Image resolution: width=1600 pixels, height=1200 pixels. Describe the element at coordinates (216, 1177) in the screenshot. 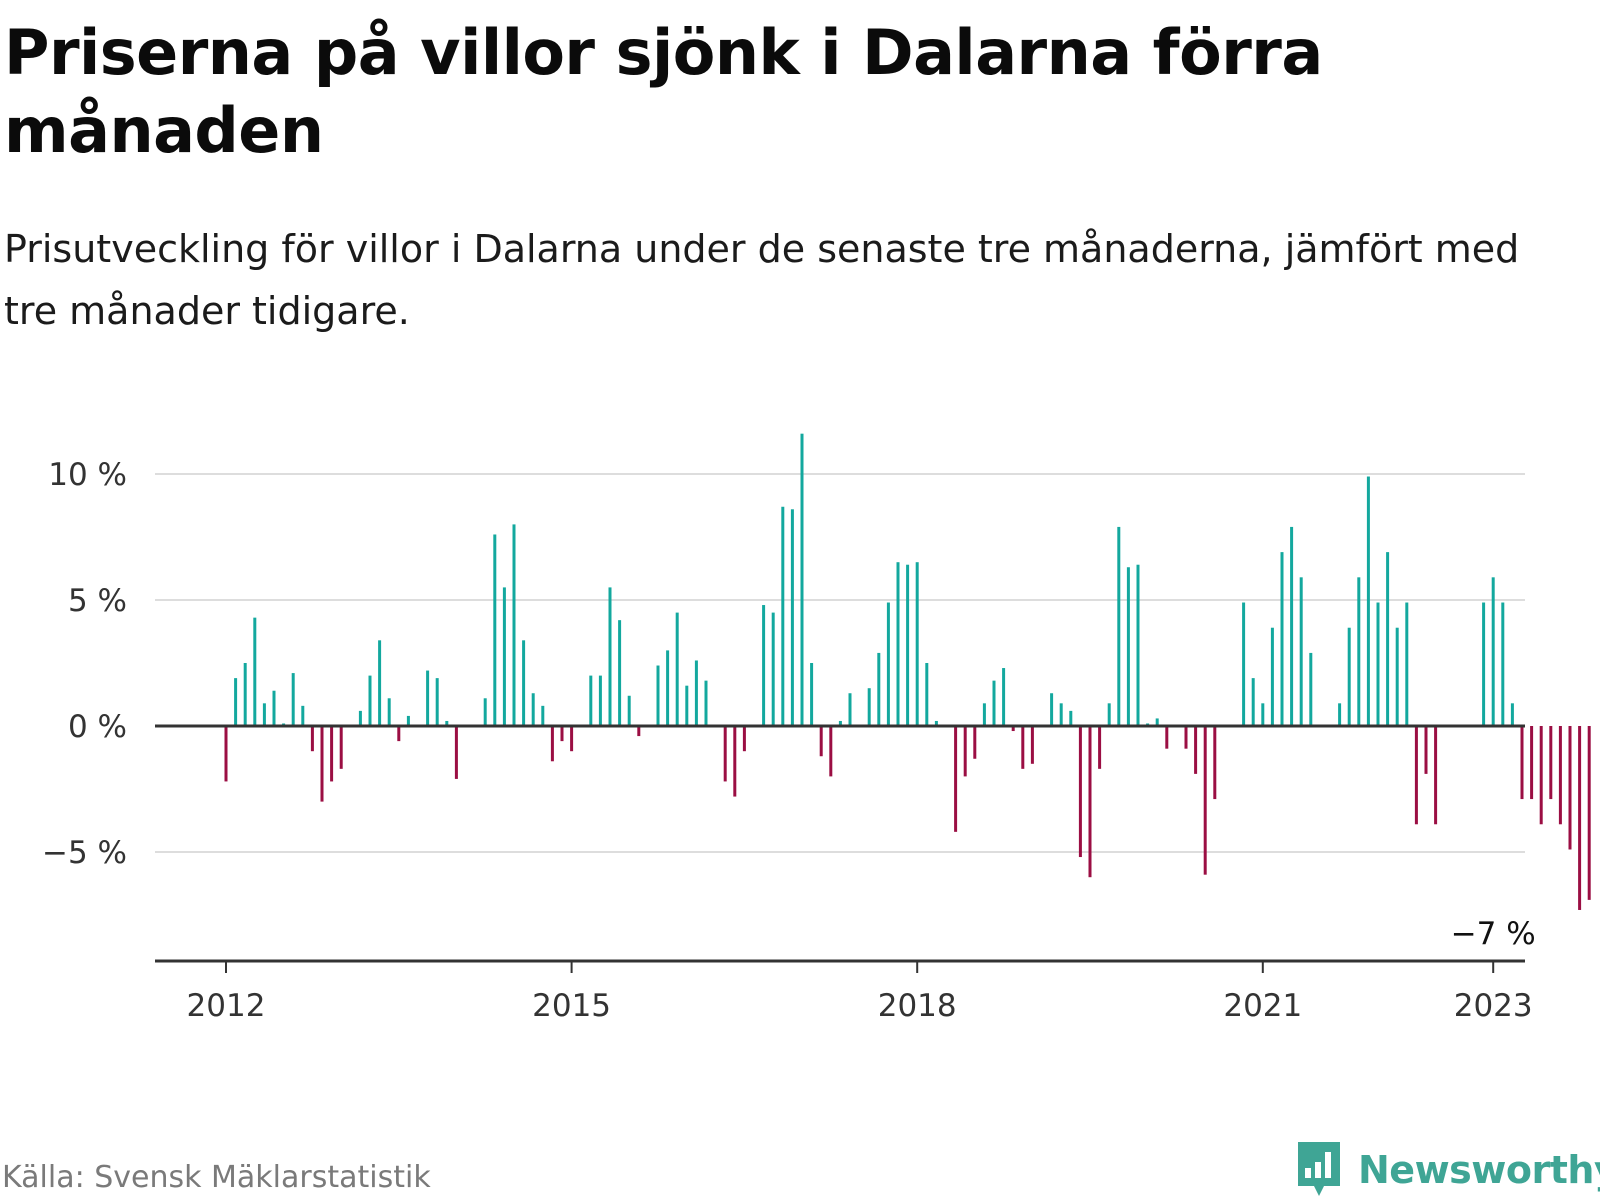

I see `source-note: Källa: Svensk Mäklarstatistik` at that location.